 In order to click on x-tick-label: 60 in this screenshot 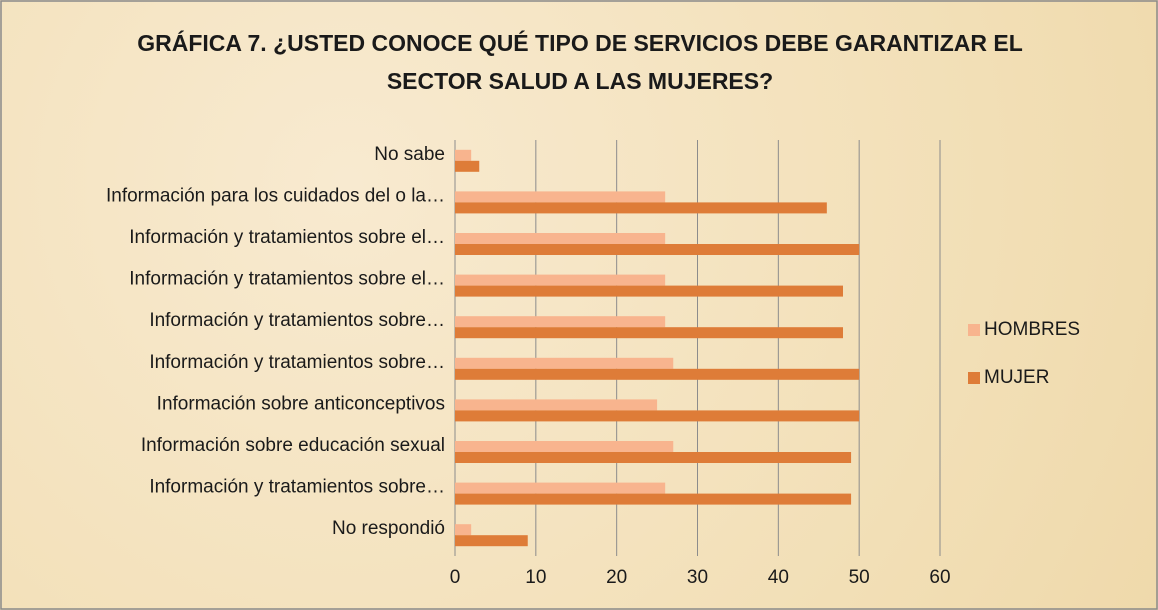, I will do `click(939, 577)`.